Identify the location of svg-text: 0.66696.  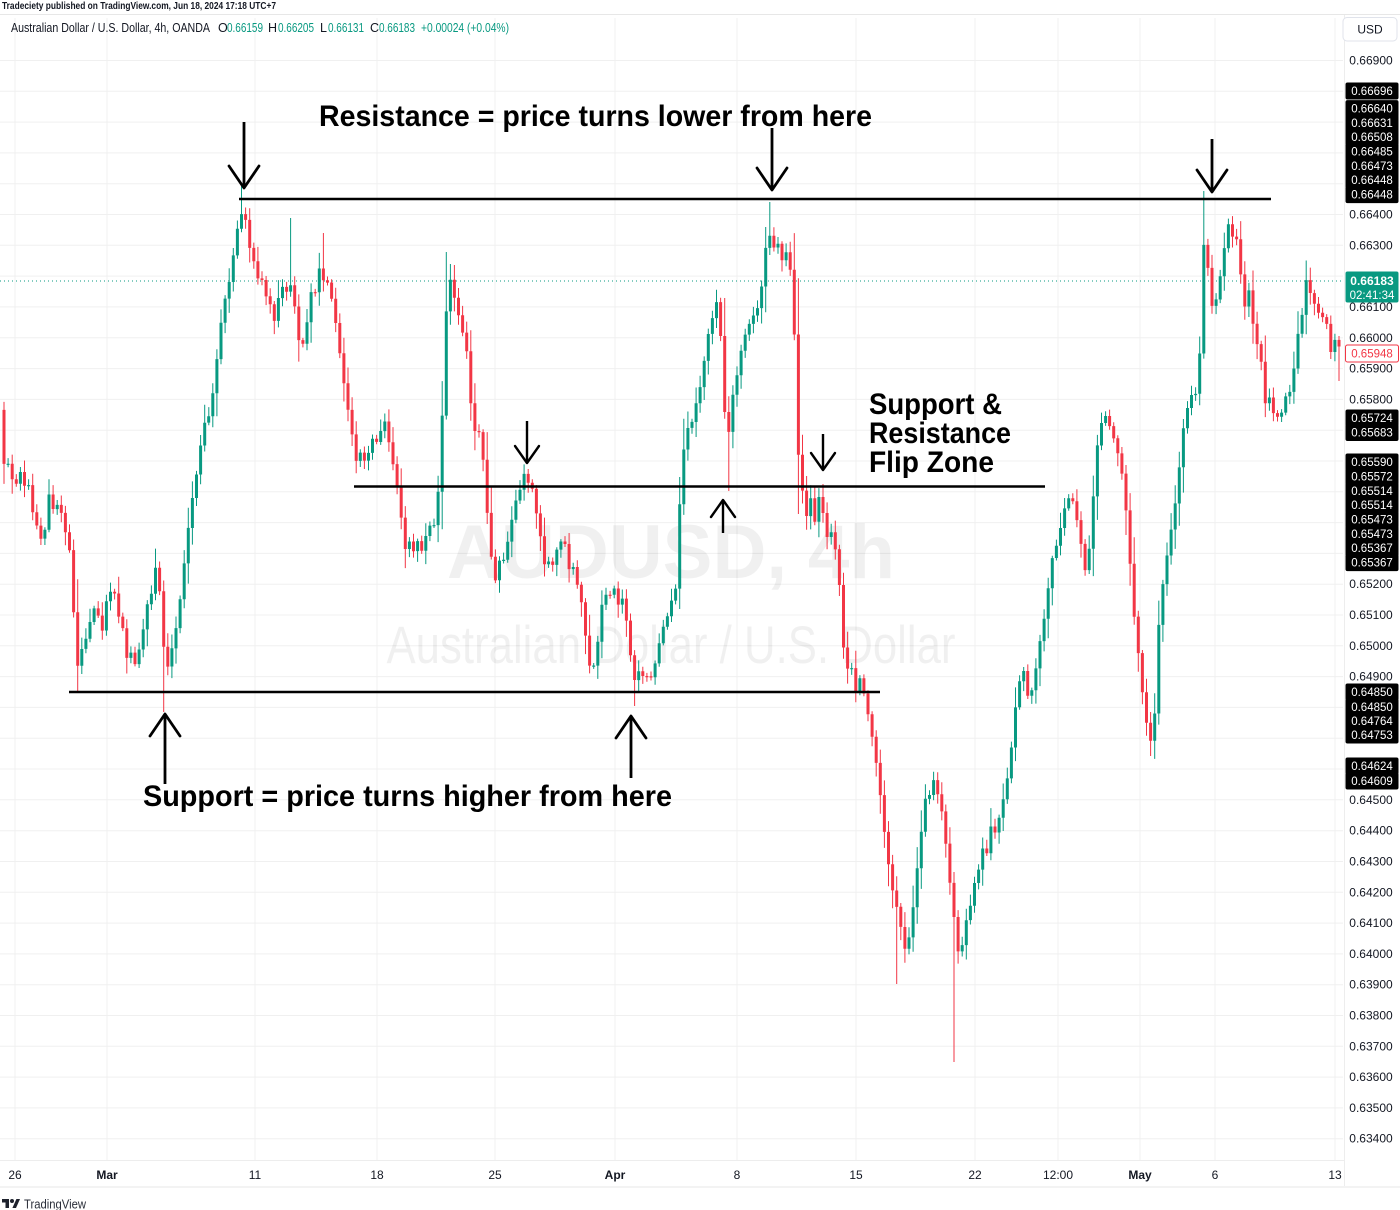
(1372, 92).